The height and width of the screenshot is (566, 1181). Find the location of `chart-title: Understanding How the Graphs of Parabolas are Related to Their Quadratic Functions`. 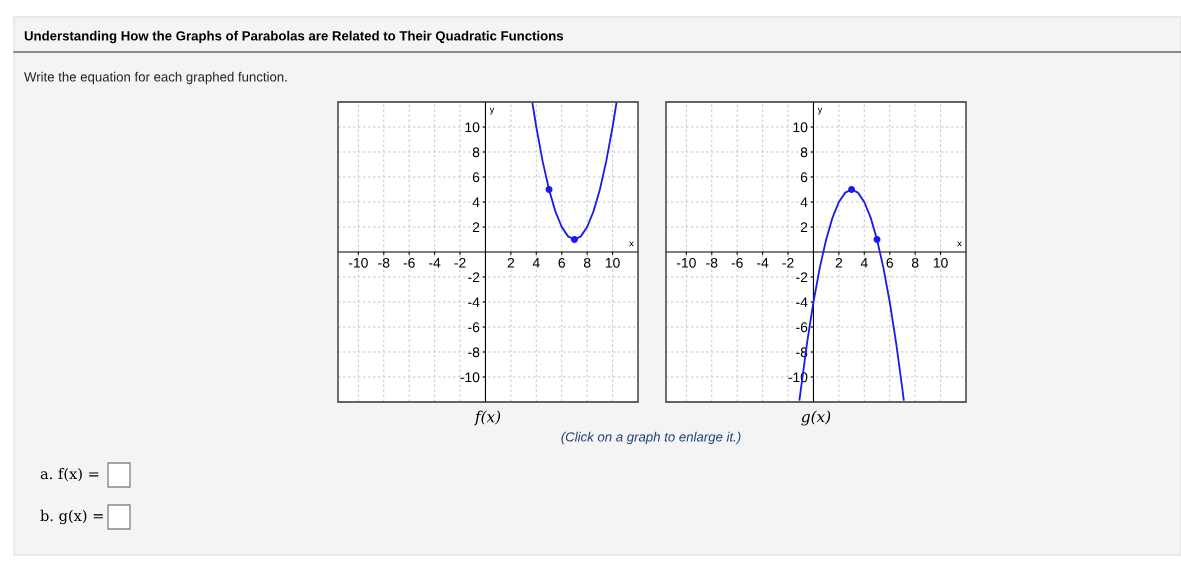

chart-title: Understanding How the Graphs of Parabolas are Related to Their Quadratic Functions is located at coordinates (294, 37).